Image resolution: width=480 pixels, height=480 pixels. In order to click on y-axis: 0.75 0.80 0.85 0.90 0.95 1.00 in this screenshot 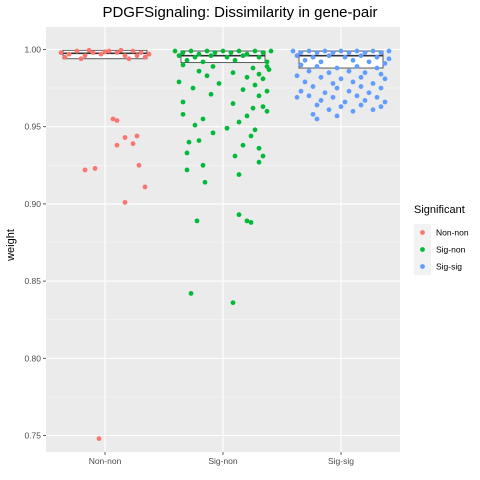, I will do `click(35, 243)`.